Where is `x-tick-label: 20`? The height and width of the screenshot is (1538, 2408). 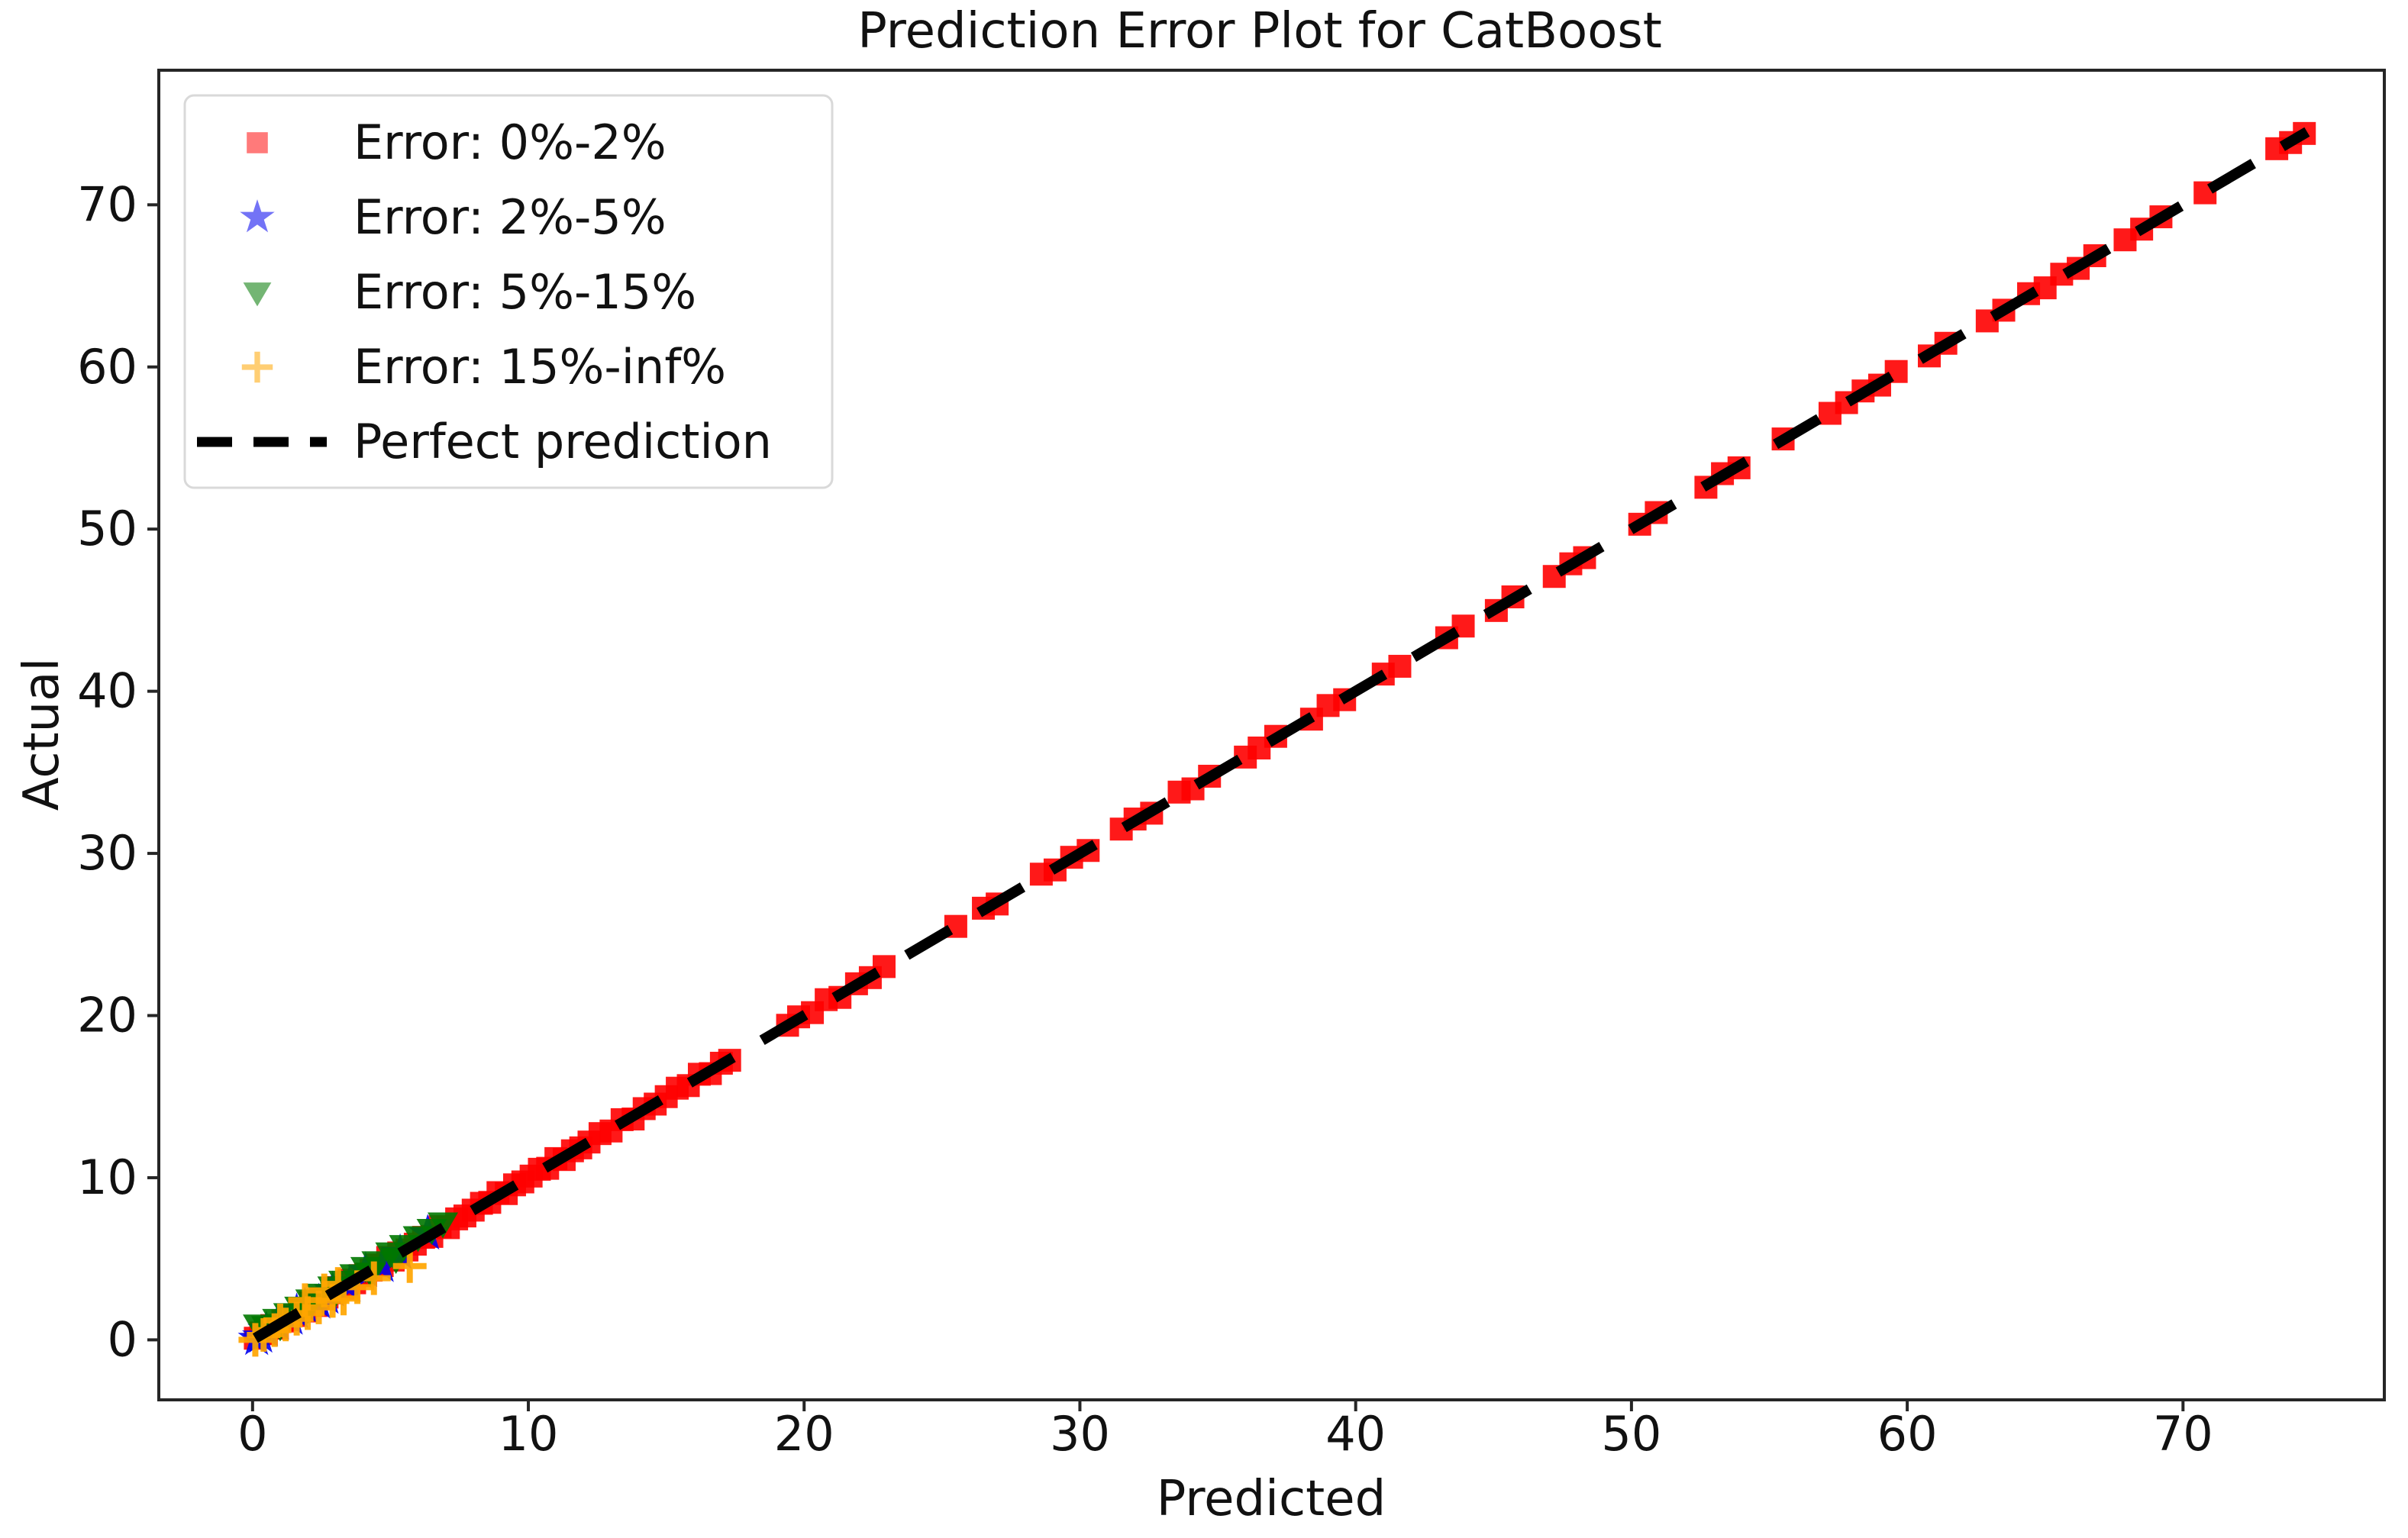
x-tick-label: 20 is located at coordinates (804, 1434).